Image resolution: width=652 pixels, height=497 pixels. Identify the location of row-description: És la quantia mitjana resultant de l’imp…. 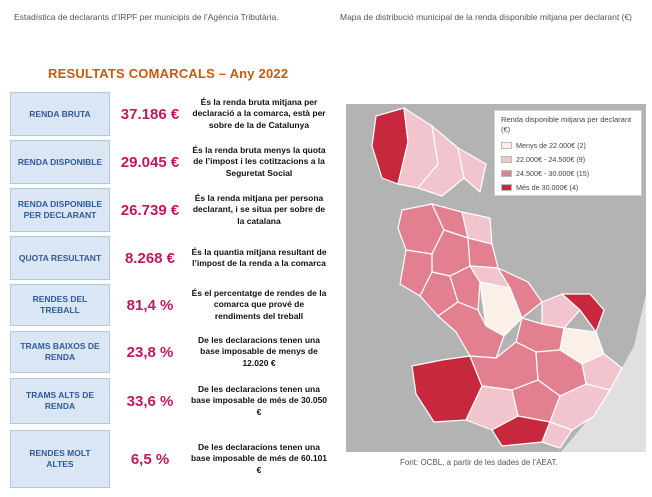
(259, 257).